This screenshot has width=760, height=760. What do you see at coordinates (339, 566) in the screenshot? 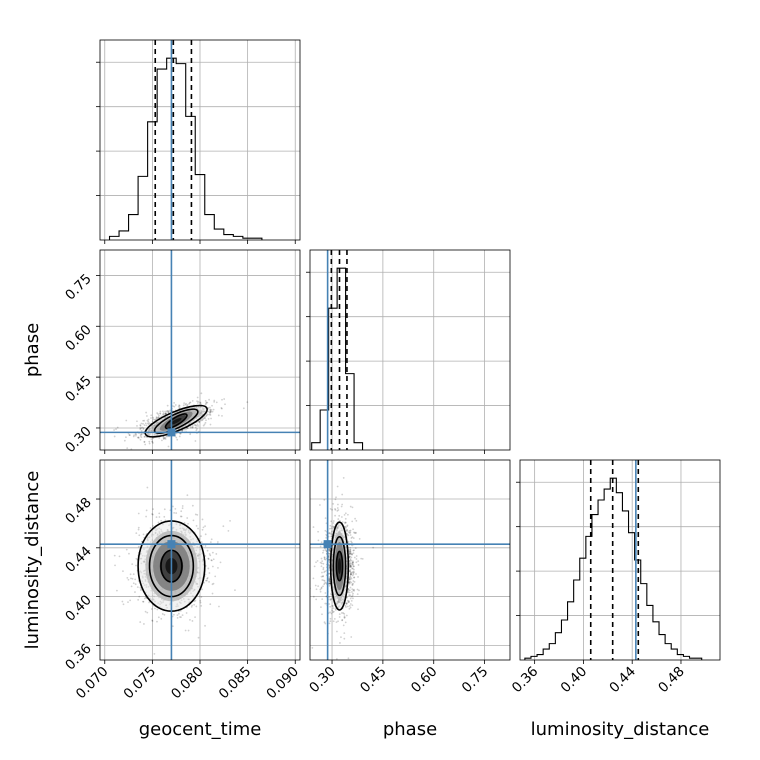
I see `contour-line` at bounding box center [339, 566].